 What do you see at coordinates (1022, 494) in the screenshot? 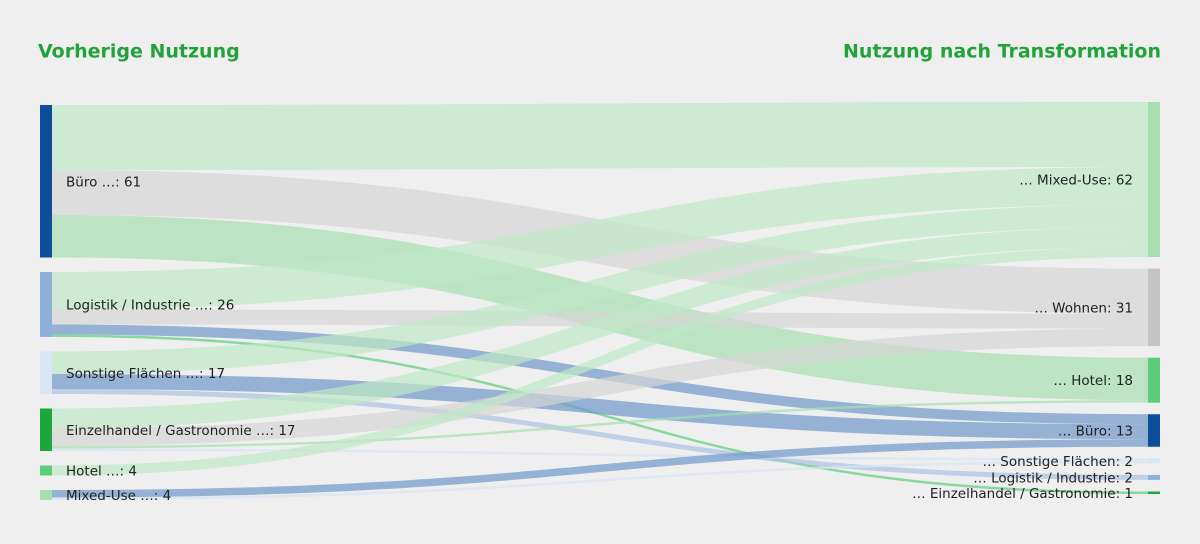
I see `right-node-label: … Einzelhandel / Gastronomie: 1` at bounding box center [1022, 494].